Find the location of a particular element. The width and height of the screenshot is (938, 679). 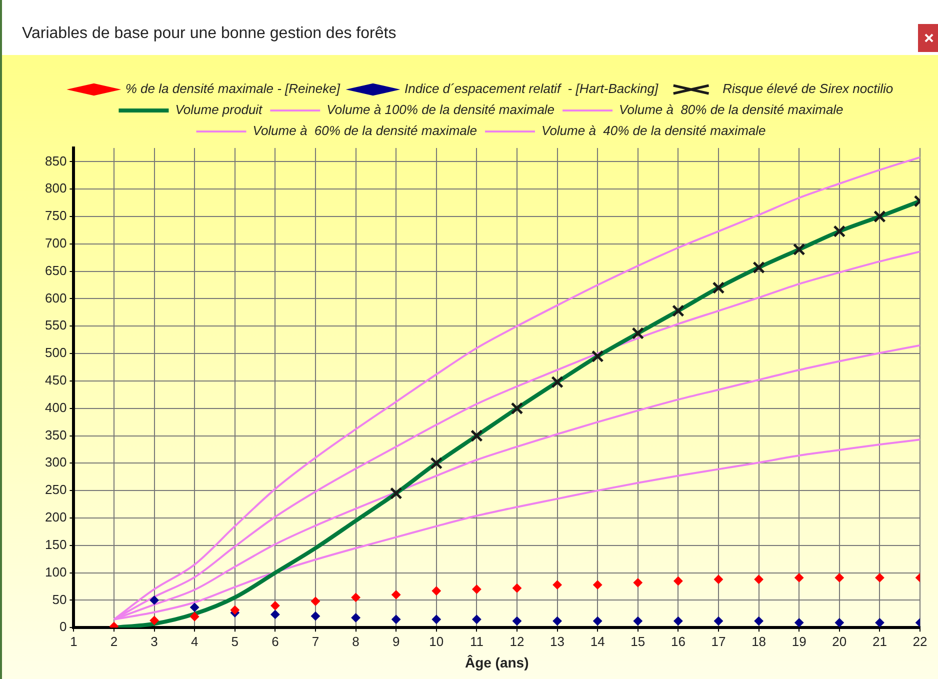

x-tick-label: 11 is located at coordinates (477, 641).